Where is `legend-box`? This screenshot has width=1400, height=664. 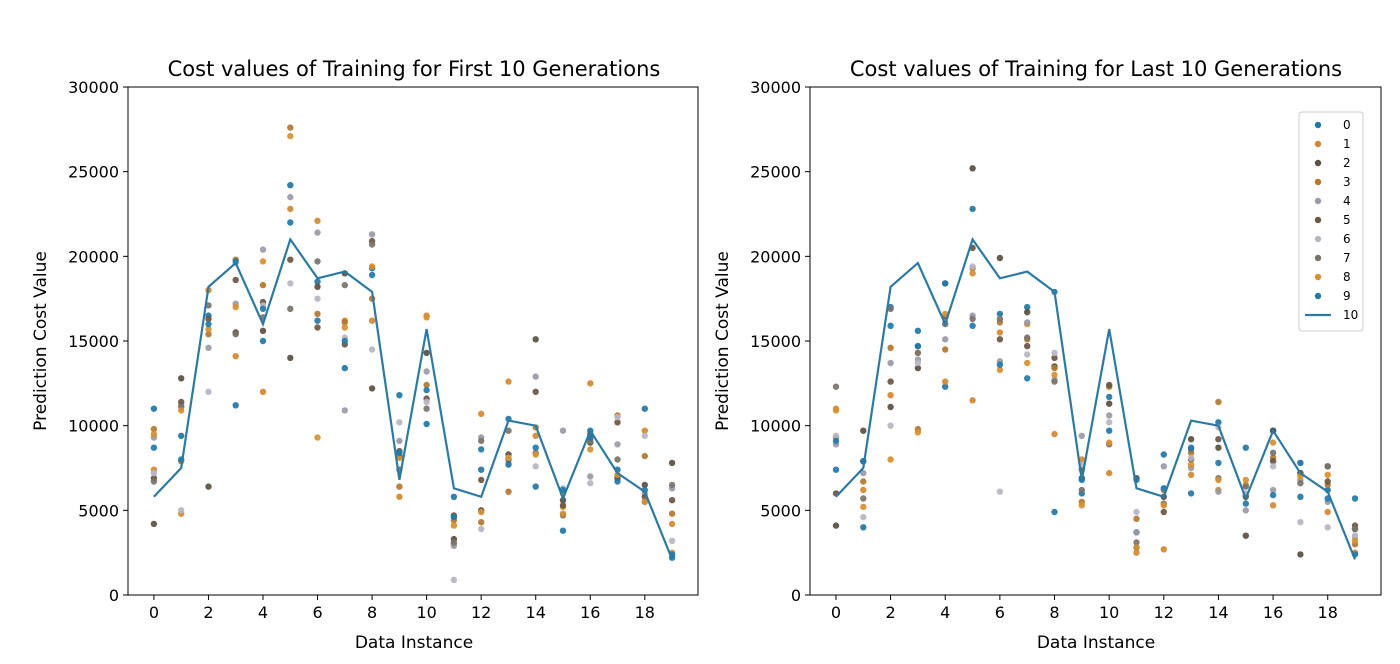 legend-box is located at coordinates (1331, 221).